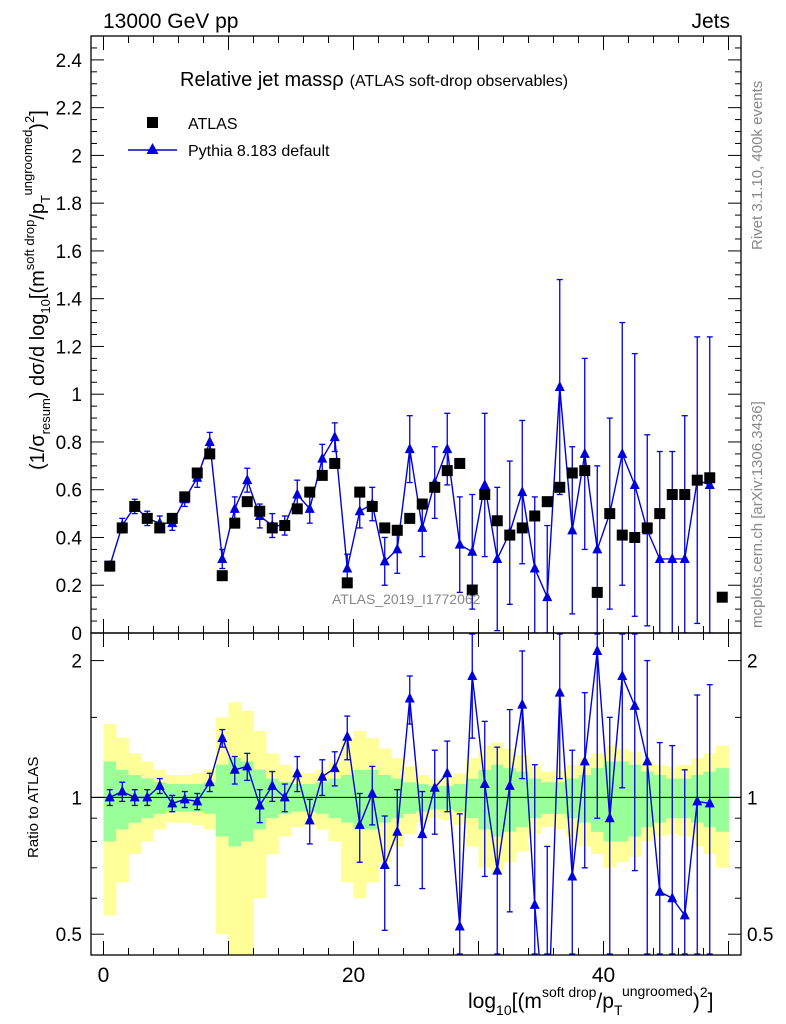 This screenshot has width=786, height=1024. I want to click on legend-atlas-marker, so click(152, 122).